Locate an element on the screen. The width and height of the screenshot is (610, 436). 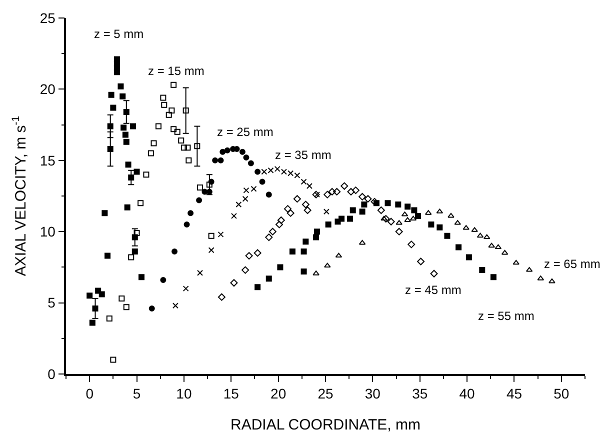
x-tick-label: 0 is located at coordinates (90, 394).